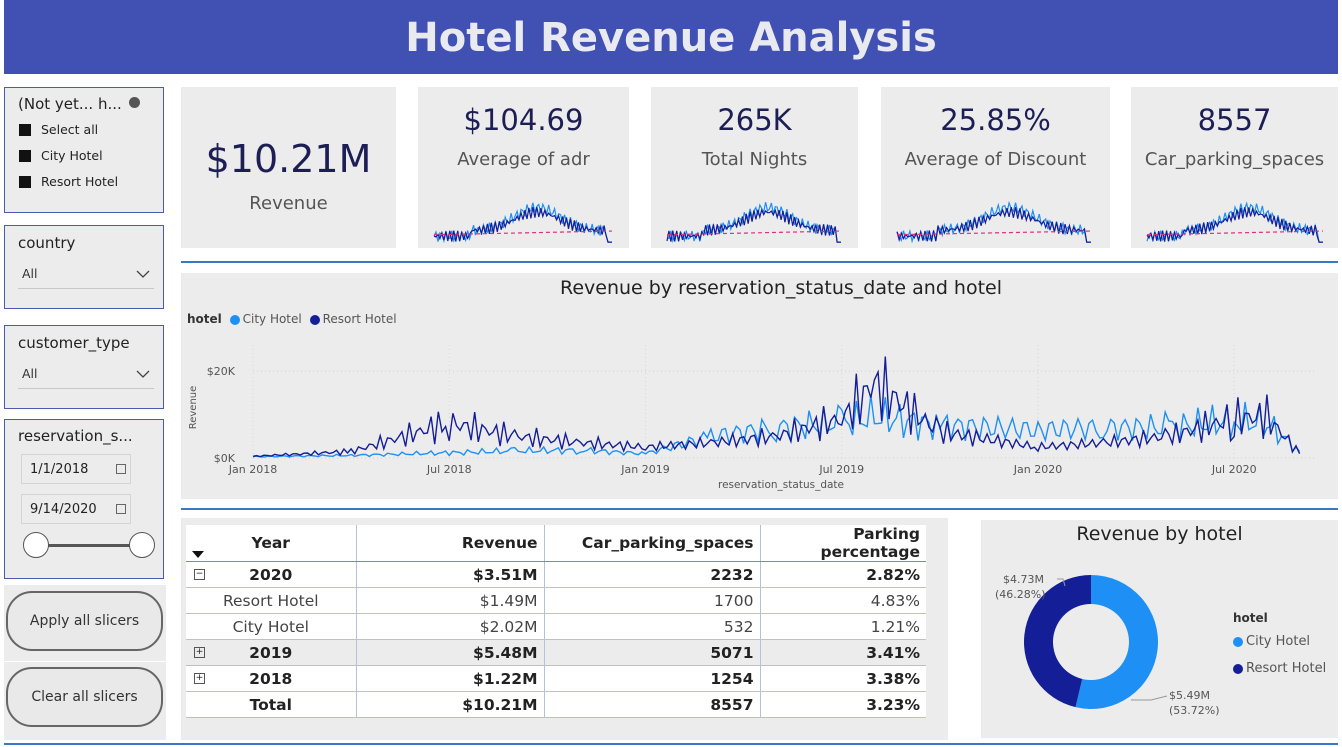 The width and height of the screenshot is (1342, 747). What do you see at coordinates (84, 697) in the screenshot?
I see `clear-all-slicers-button: Clear all slicers` at bounding box center [84, 697].